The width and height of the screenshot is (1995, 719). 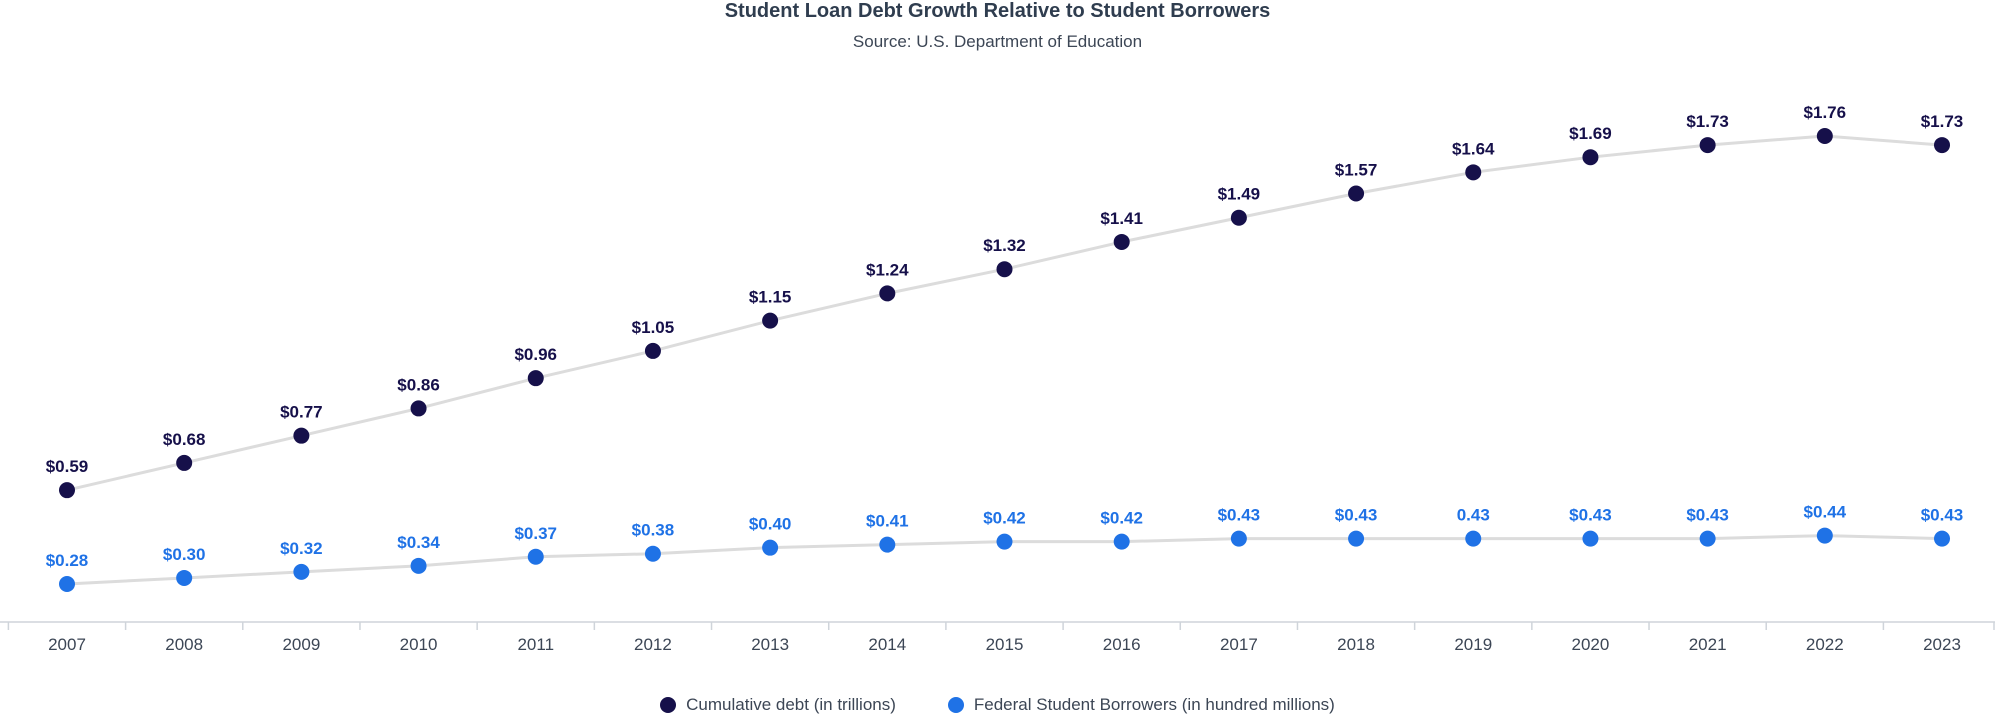 What do you see at coordinates (184, 644) in the screenshot?
I see `x-tick-label: 2008` at bounding box center [184, 644].